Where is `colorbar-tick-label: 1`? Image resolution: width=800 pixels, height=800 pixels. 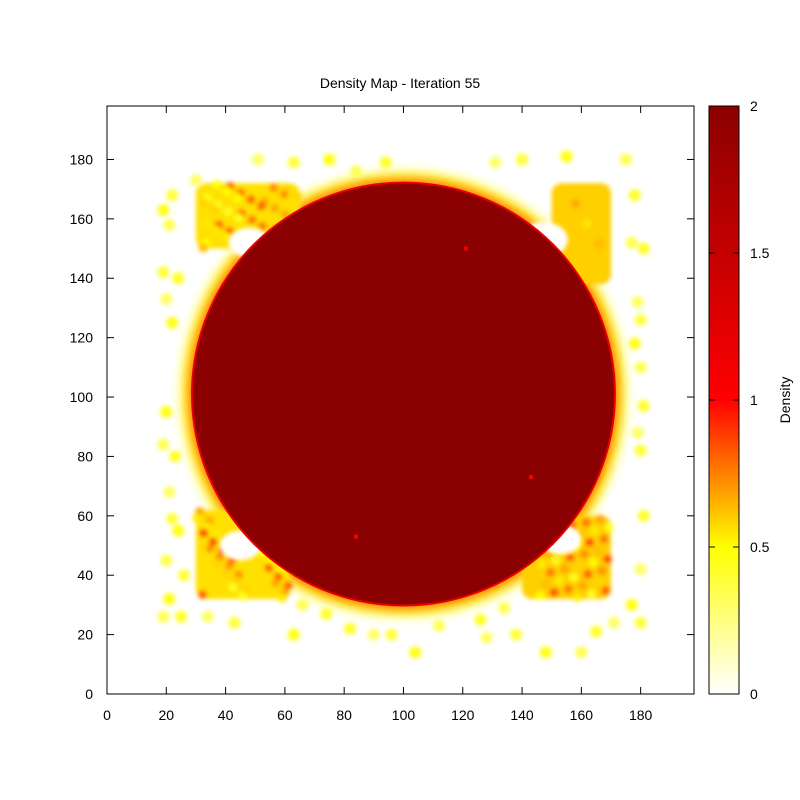
colorbar-tick-label: 1 is located at coordinates (754, 400).